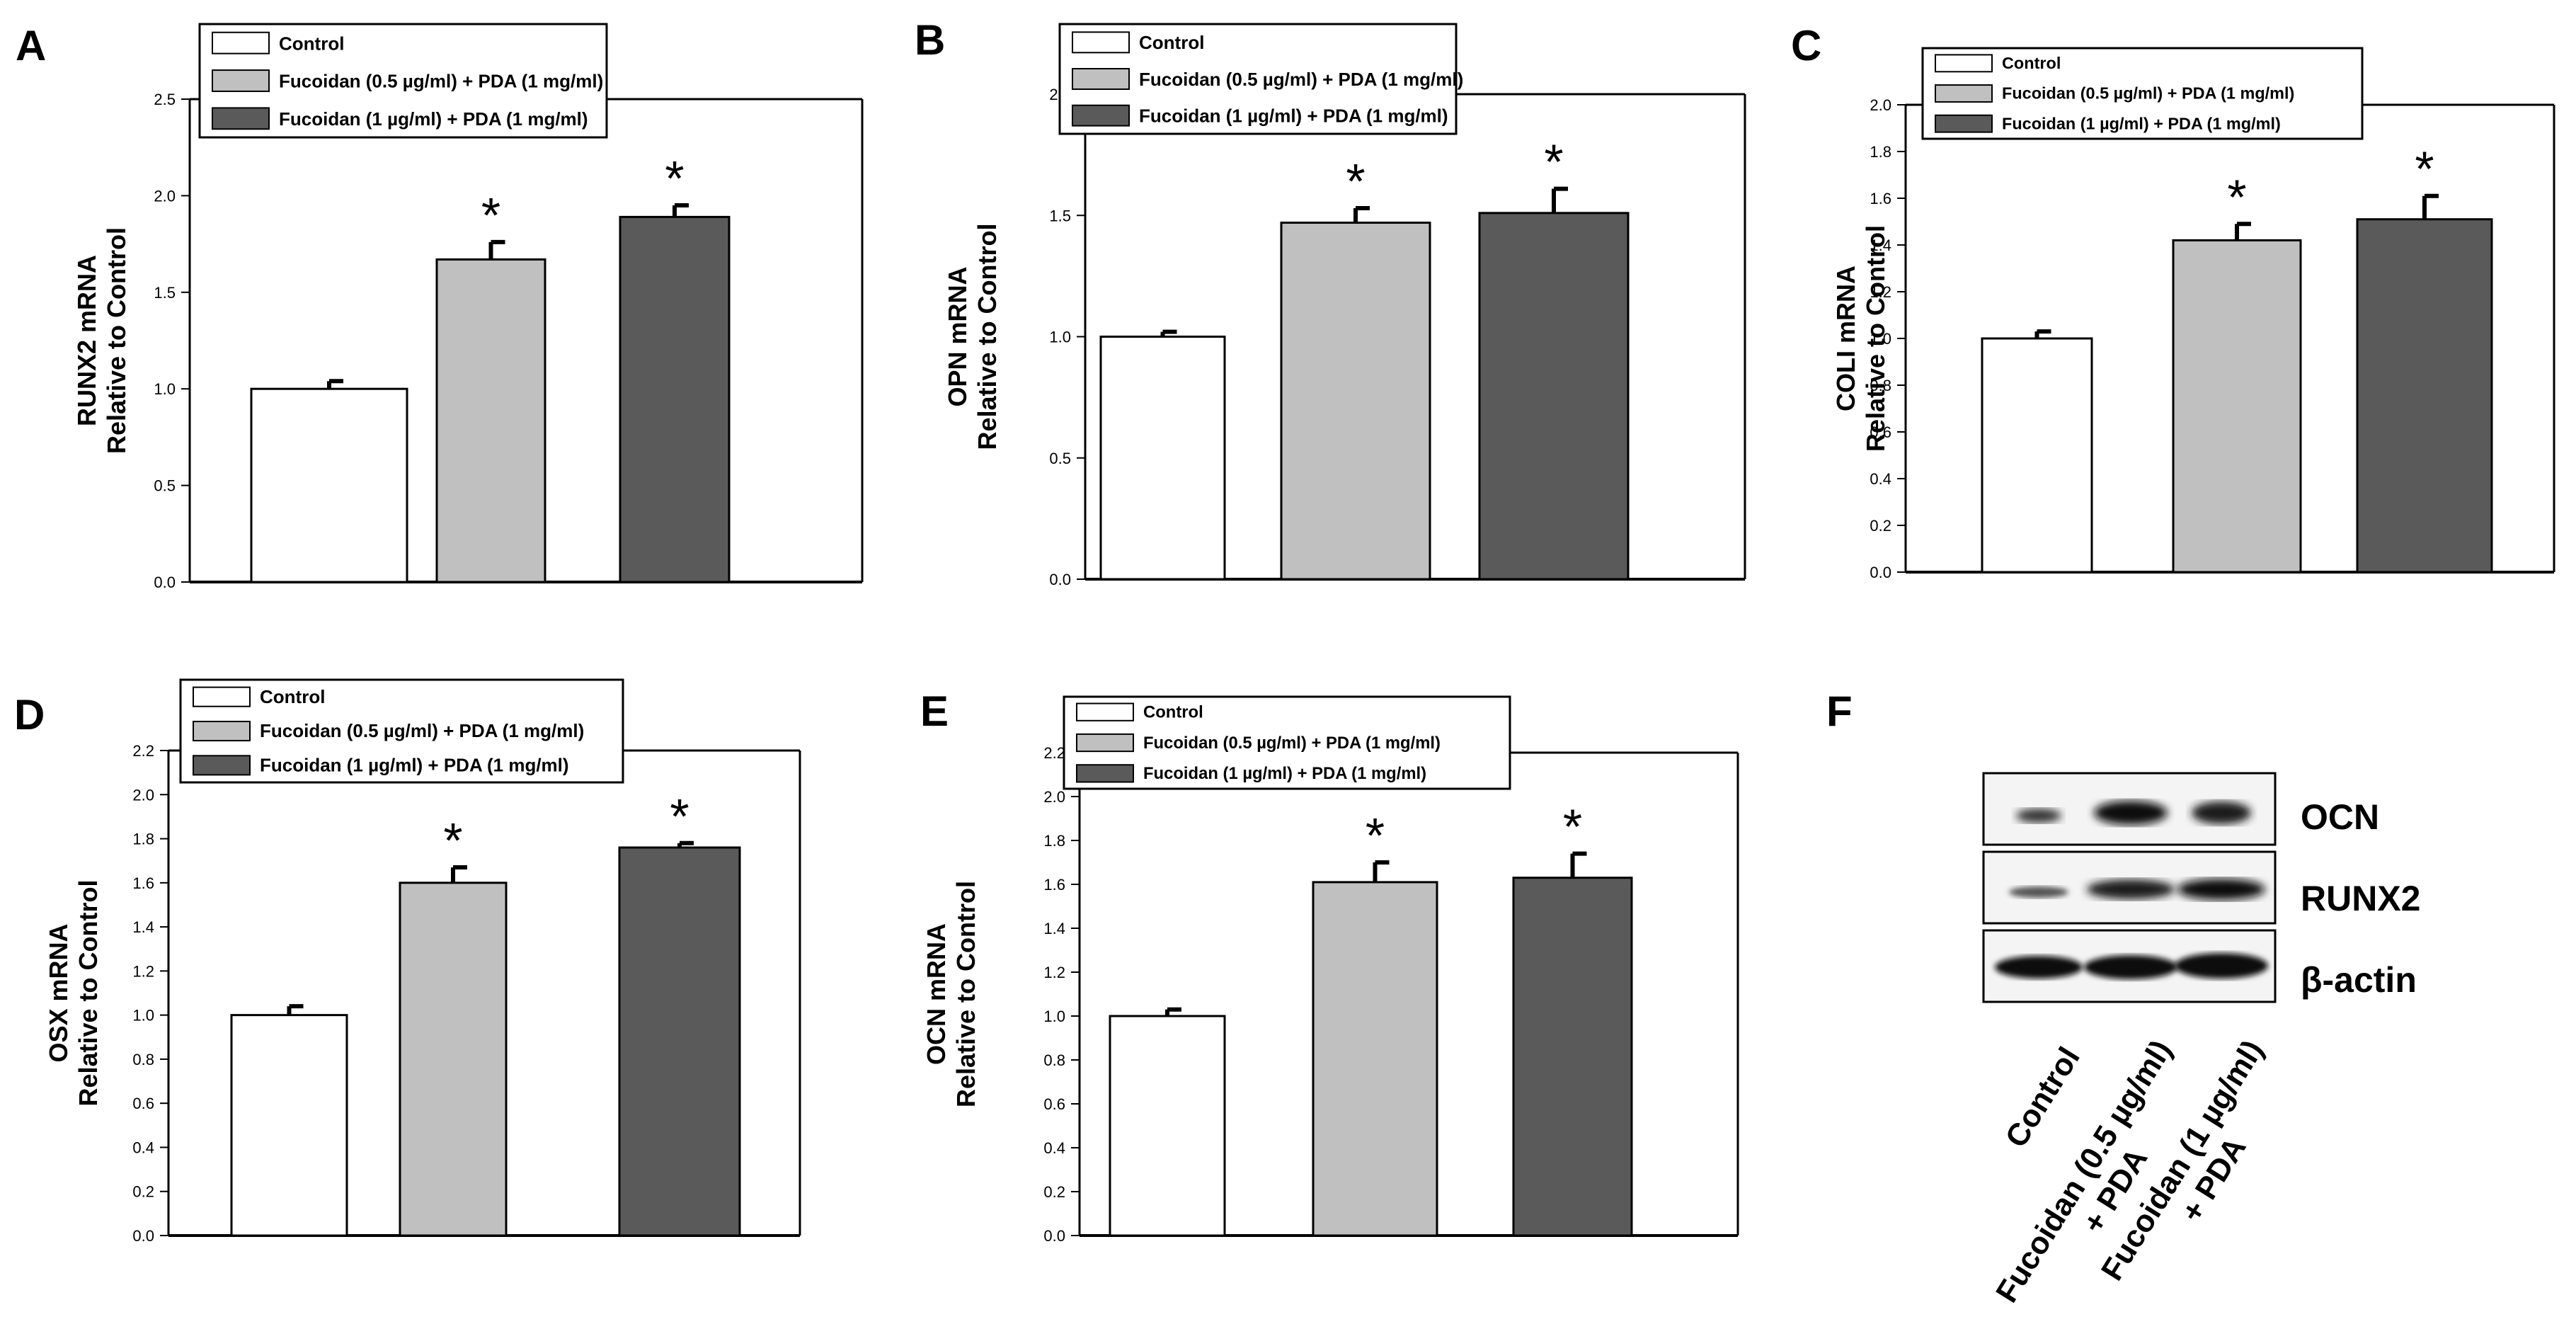 Image resolution: width=2576 pixels, height=1329 pixels. Describe the element at coordinates (86, 340) in the screenshot. I see `y-axis-label: RUNX2 mRNA` at that location.